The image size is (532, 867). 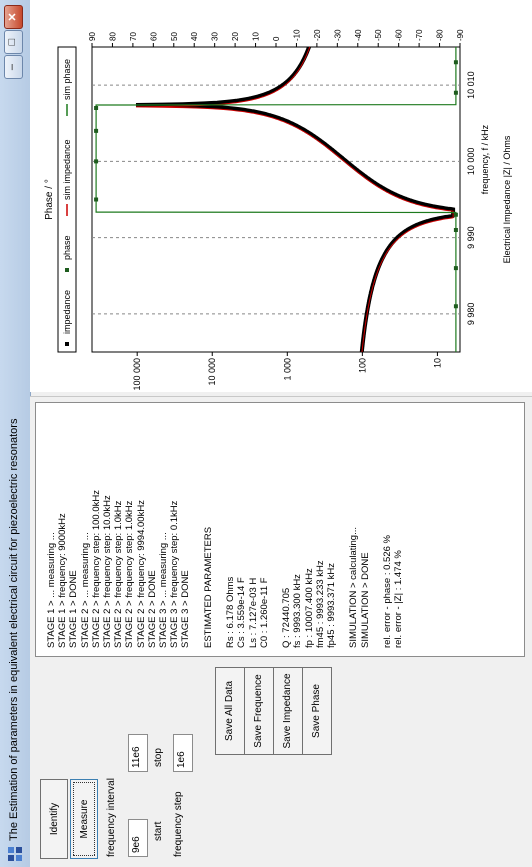 I want to click on legend-label: phase, so click(x=67, y=247).